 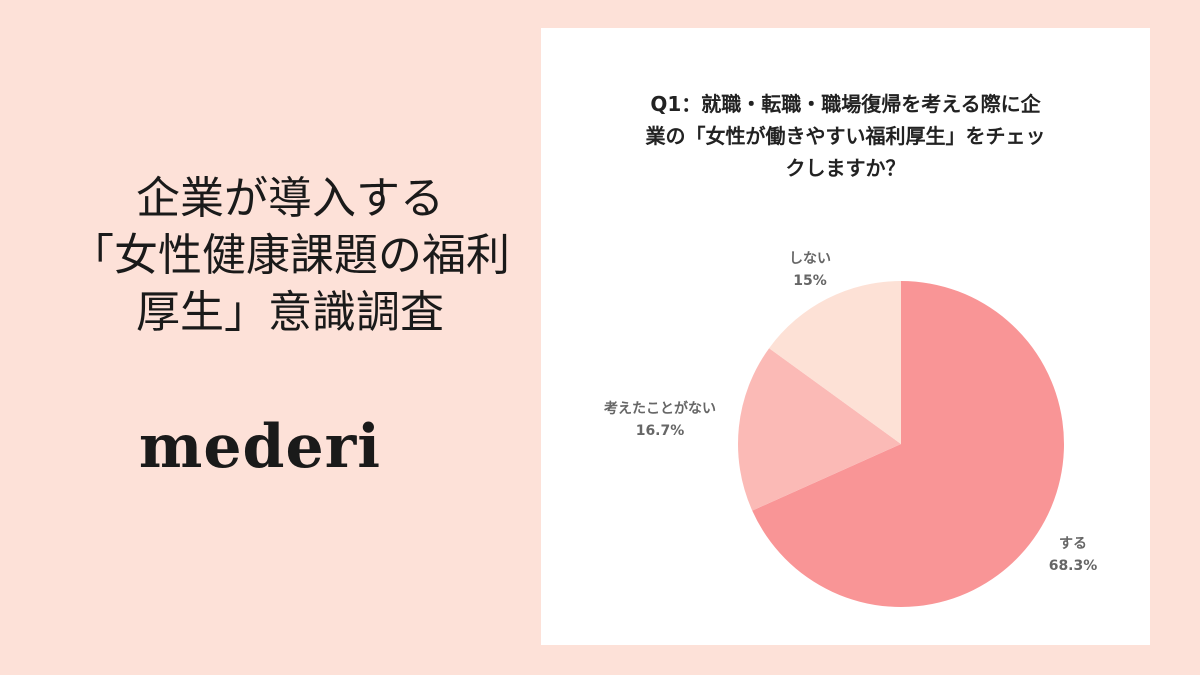 What do you see at coordinates (660, 408) in the screenshot?
I see `slice-label: 考えたことがない` at bounding box center [660, 408].